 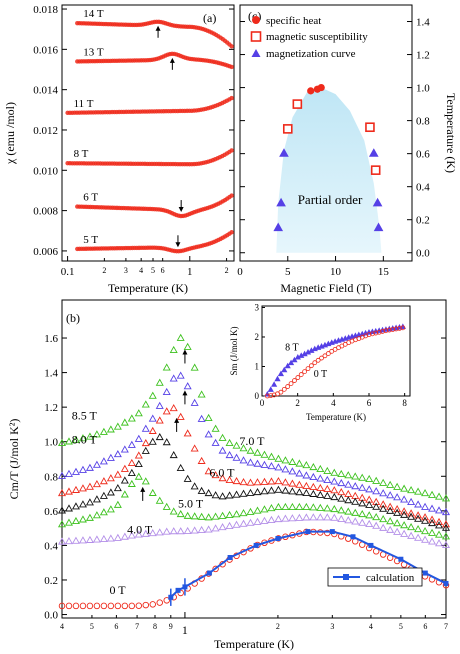 I want to click on panel-a-xlabel: Temperature (K), so click(x=148, y=288).